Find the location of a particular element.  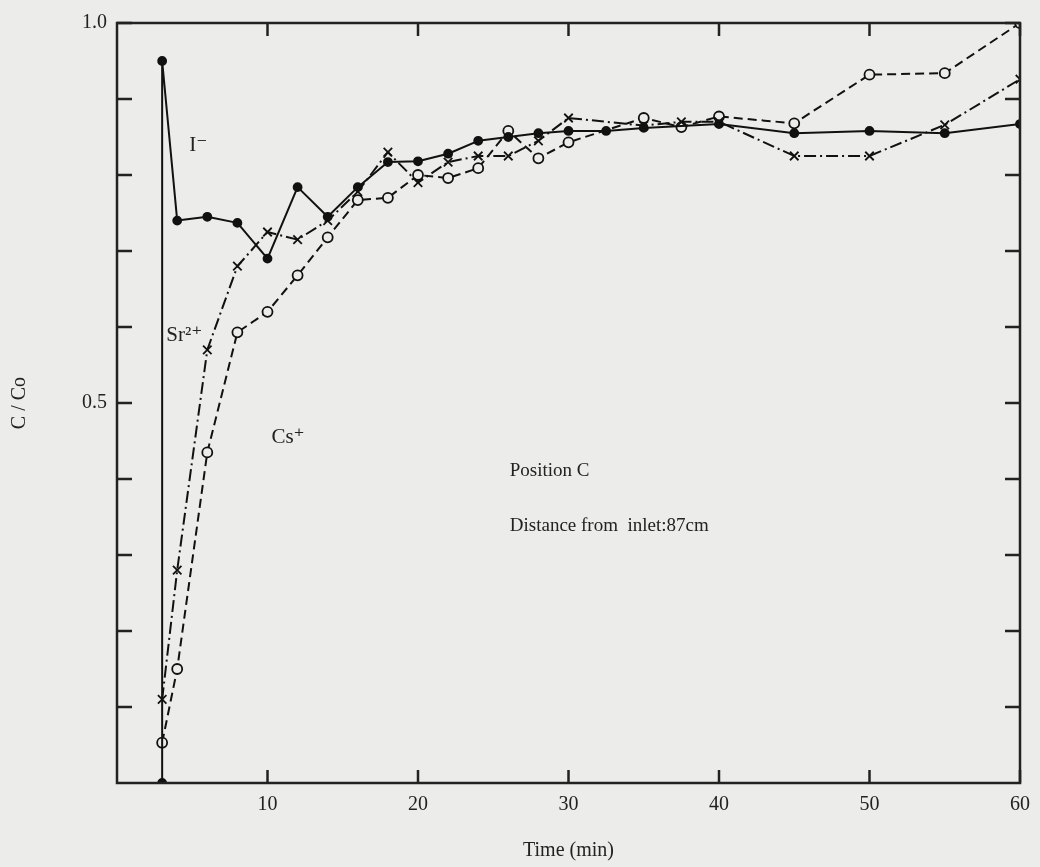

annotation: Distance from inlet:87cm is located at coordinates (609, 525).